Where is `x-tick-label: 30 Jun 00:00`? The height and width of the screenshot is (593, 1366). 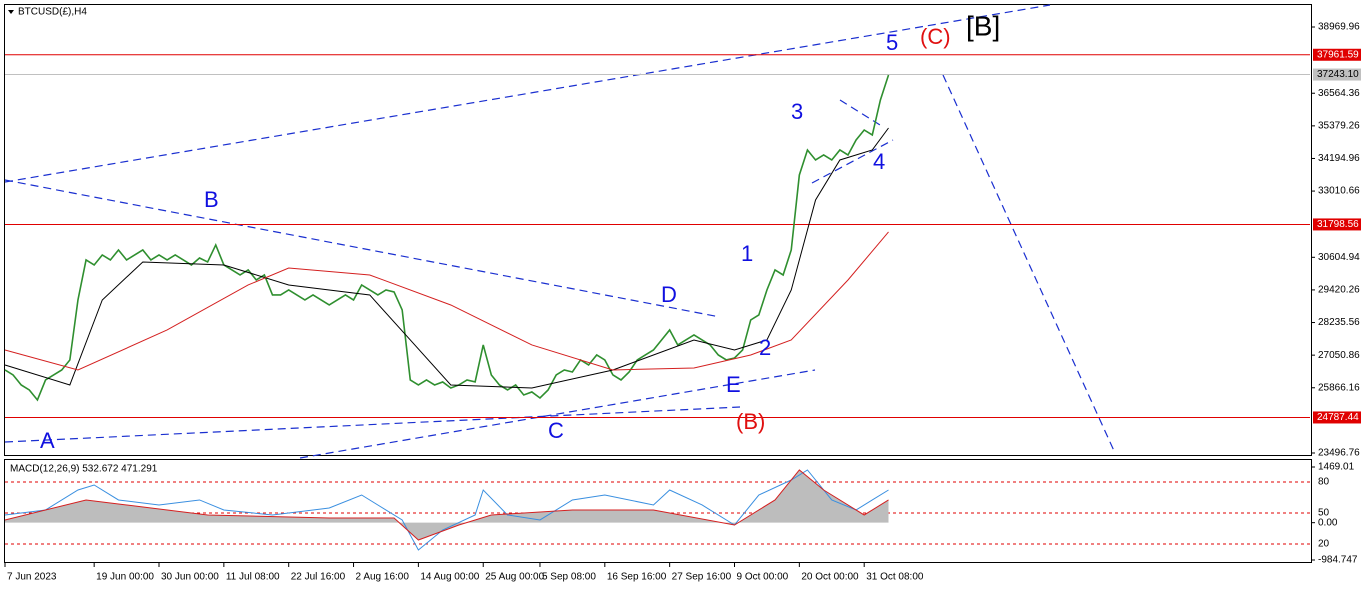 x-tick-label: 30 Jun 00:00 is located at coordinates (190, 577).